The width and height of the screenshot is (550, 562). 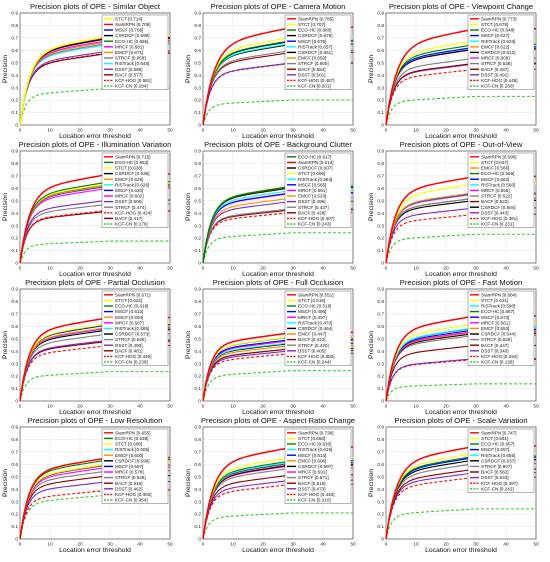 What do you see at coordinates (311, 24) in the screenshot?
I see `legend-entry: STCT [0.707]` at bounding box center [311, 24].